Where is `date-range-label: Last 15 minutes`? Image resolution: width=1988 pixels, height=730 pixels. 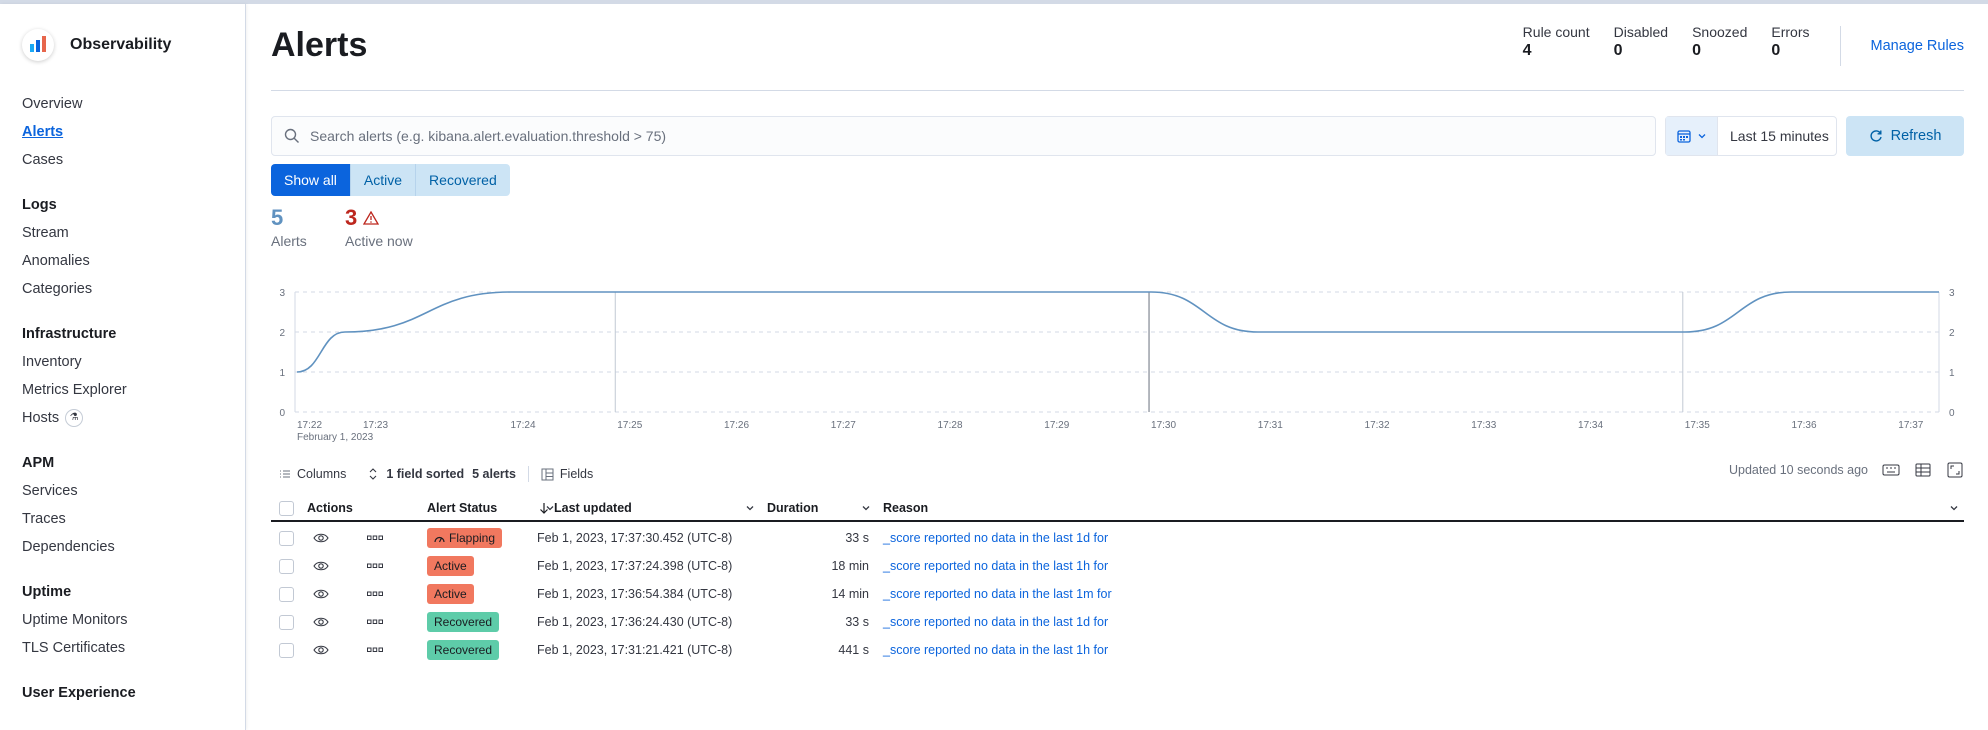 date-range-label: Last 15 minutes is located at coordinates (1779, 136).